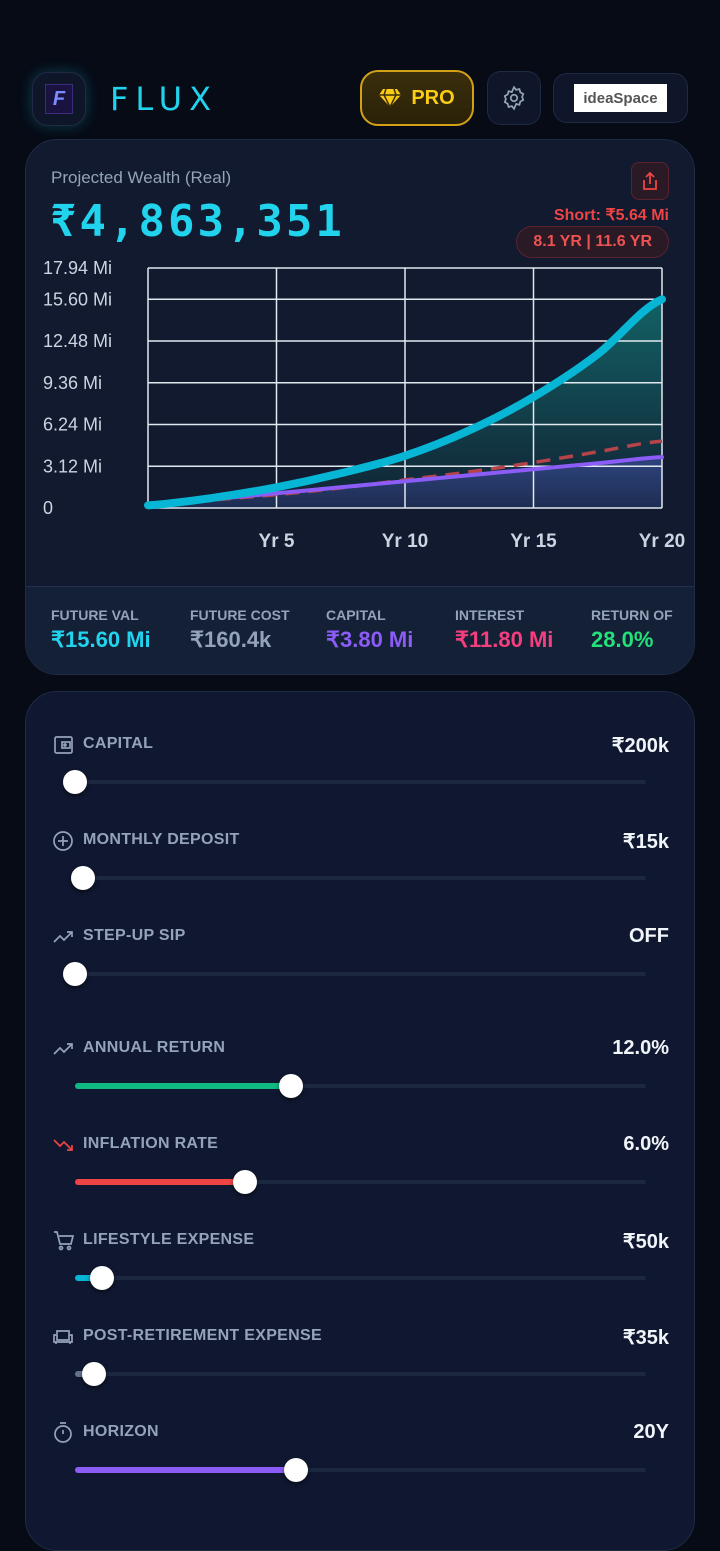 The width and height of the screenshot is (720, 1551). I want to click on share-icon, so click(650, 180).